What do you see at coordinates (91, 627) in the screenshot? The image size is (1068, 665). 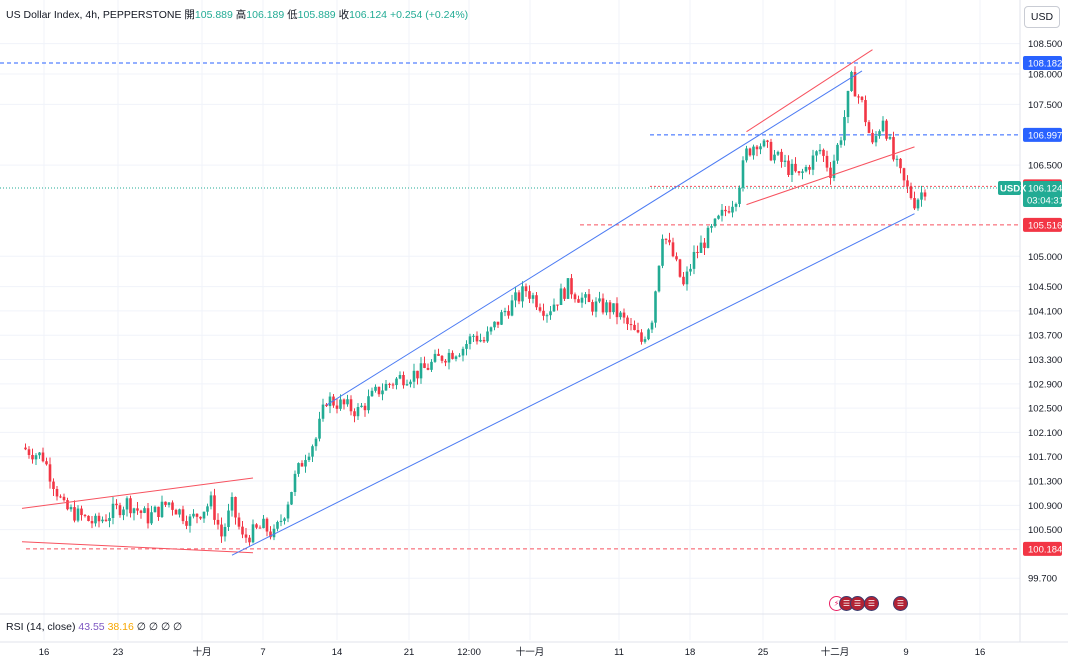 I see `rsi-value: 43.55` at bounding box center [91, 627].